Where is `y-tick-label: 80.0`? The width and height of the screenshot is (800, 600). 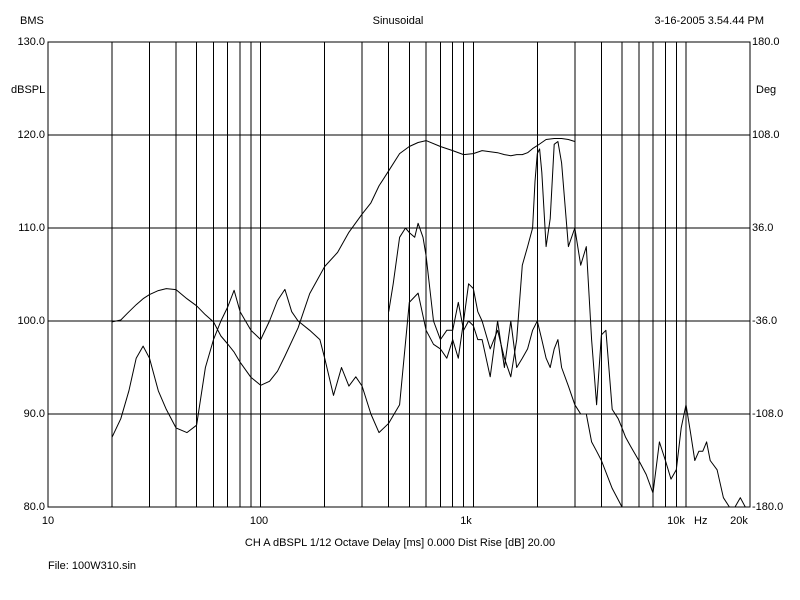 y-tick-label: 80.0 is located at coordinates (34, 507).